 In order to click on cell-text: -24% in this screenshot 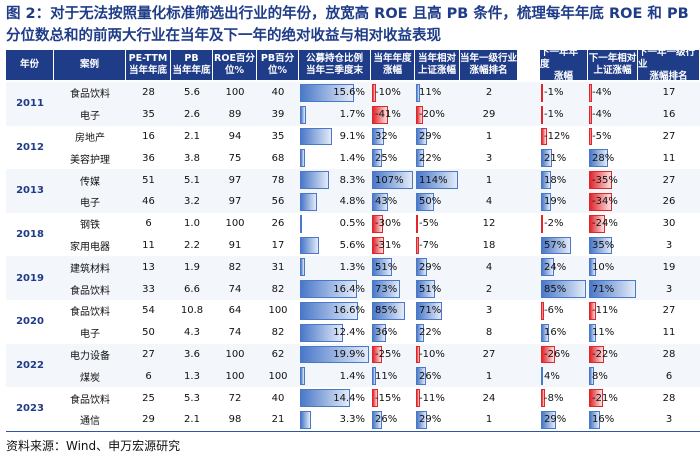, I will do `click(605, 224)`.